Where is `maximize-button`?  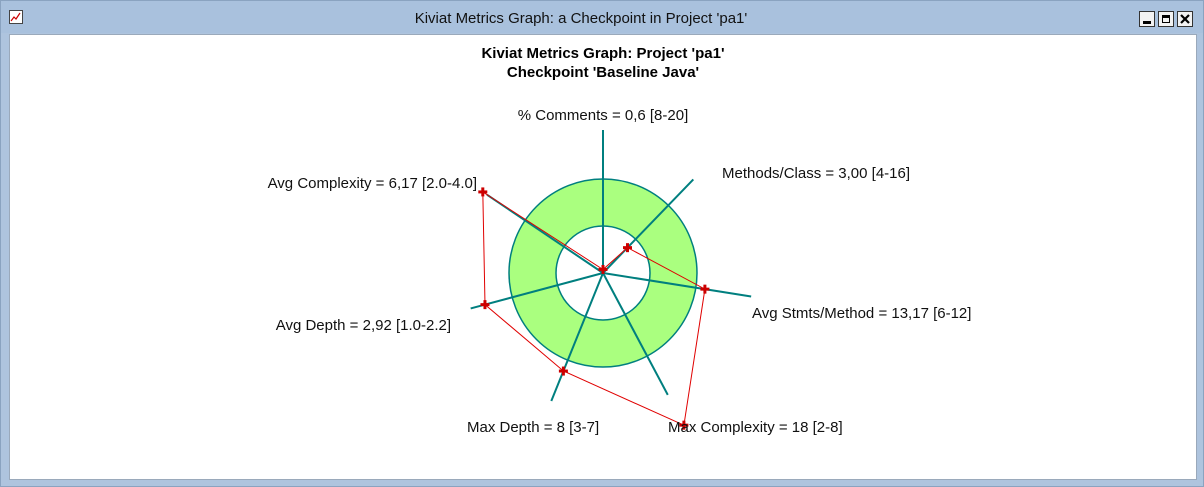 maximize-button is located at coordinates (1166, 19).